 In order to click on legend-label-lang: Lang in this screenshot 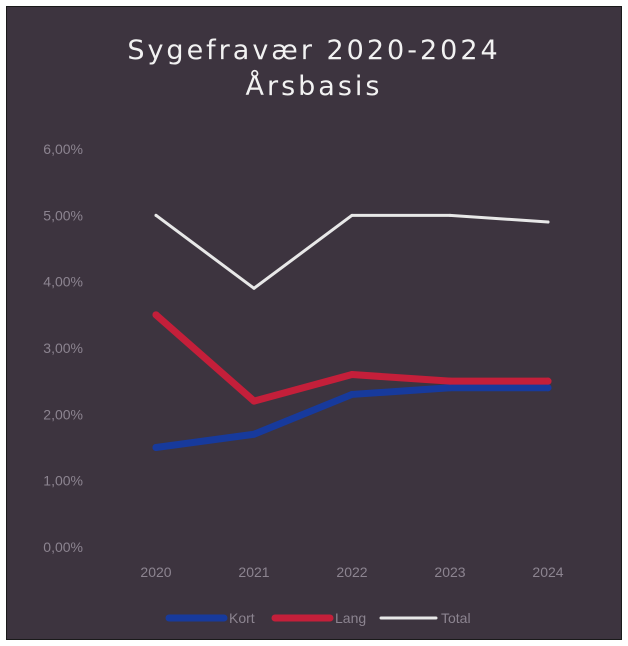, I will do `click(350, 618)`.